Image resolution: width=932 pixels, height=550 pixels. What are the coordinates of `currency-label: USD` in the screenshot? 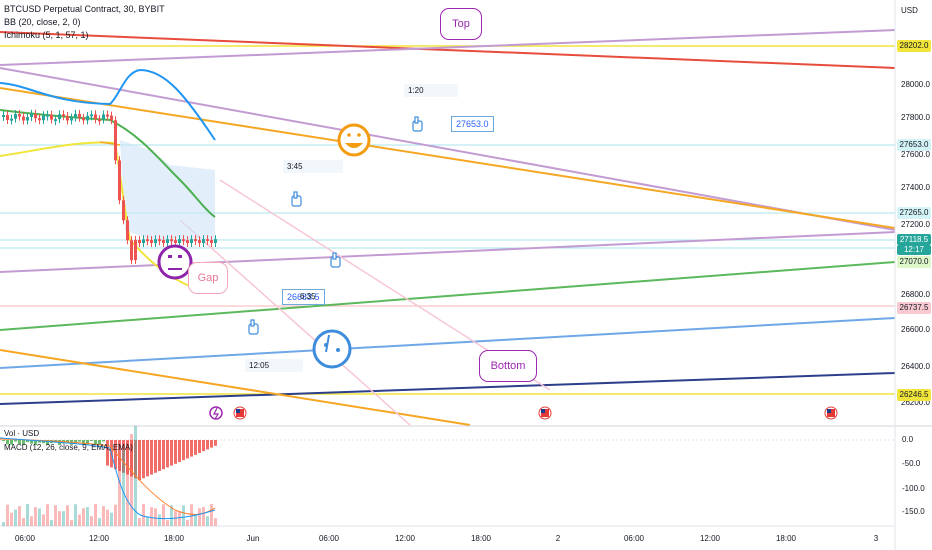 It's located at (909, 10).